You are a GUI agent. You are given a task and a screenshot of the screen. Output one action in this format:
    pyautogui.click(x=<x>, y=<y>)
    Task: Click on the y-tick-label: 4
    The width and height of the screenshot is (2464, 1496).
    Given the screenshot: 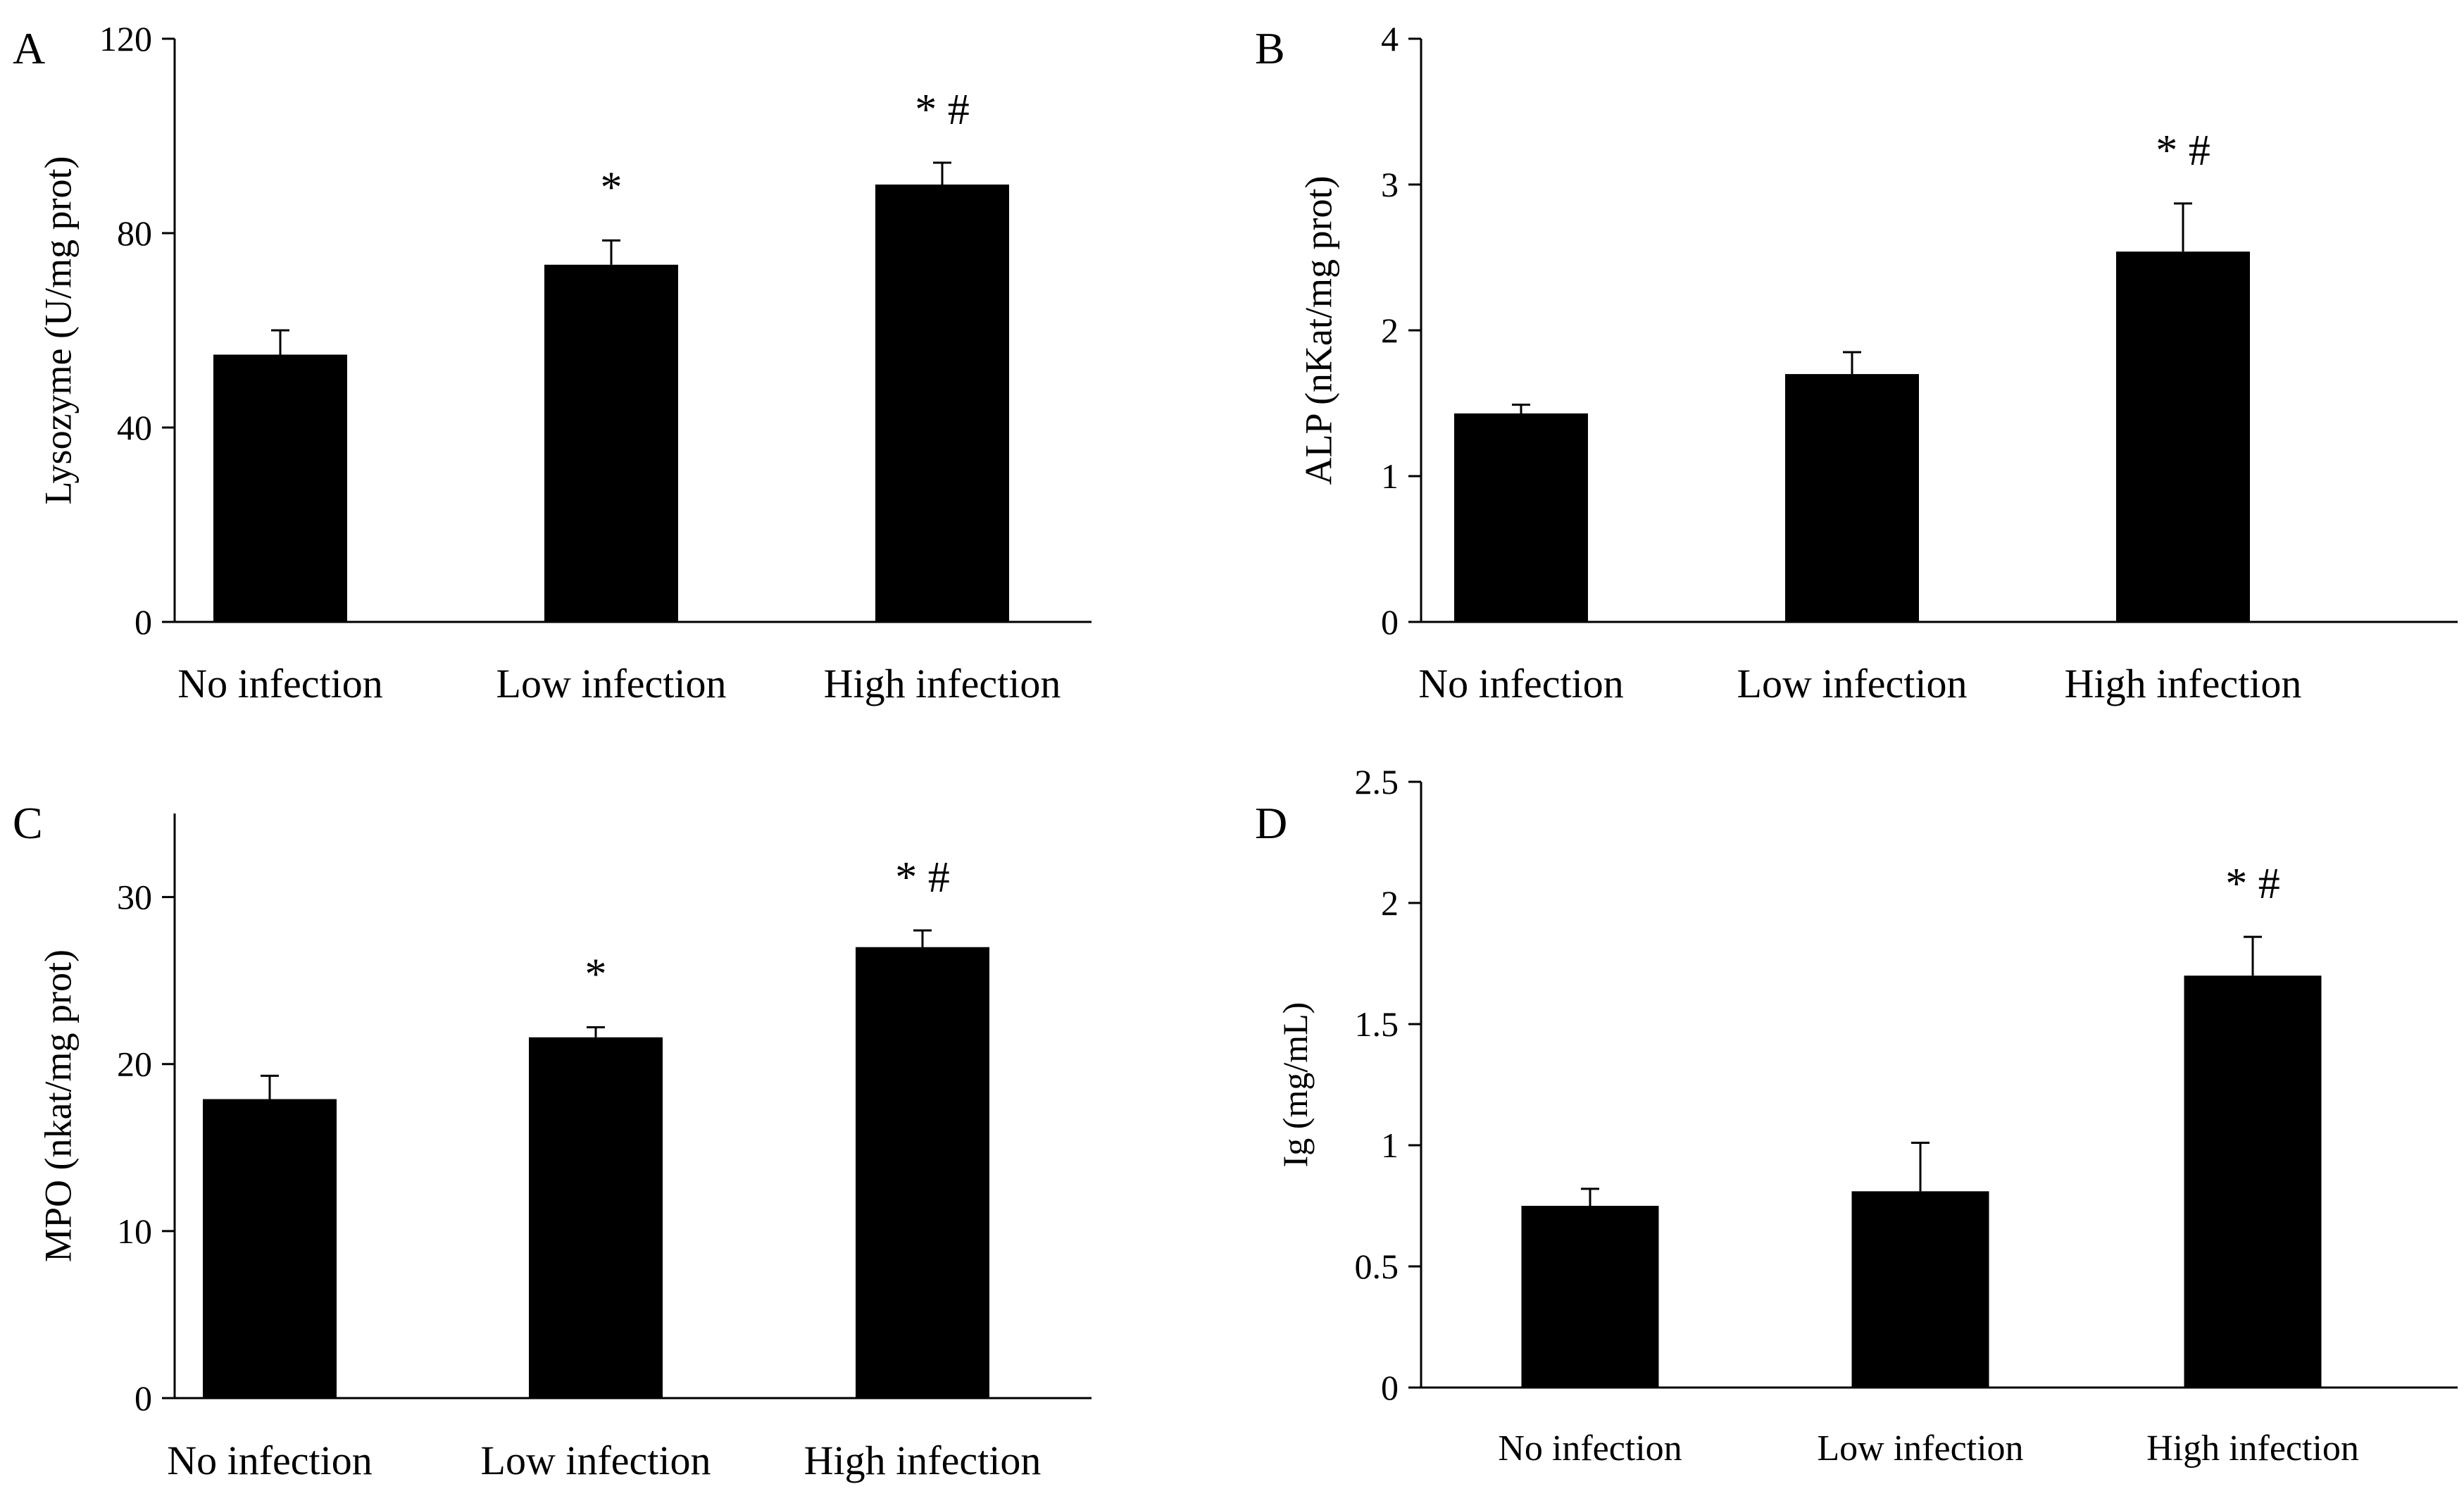 What is the action you would take?
    pyautogui.click(x=1390, y=38)
    